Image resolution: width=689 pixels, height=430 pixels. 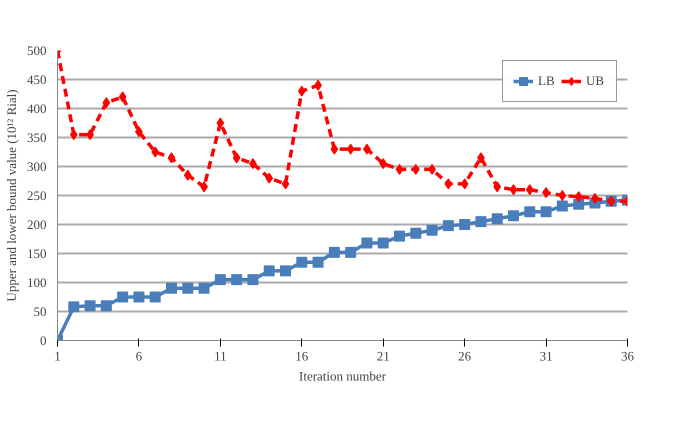 I want to click on x-tick-label: 21, so click(x=383, y=356).